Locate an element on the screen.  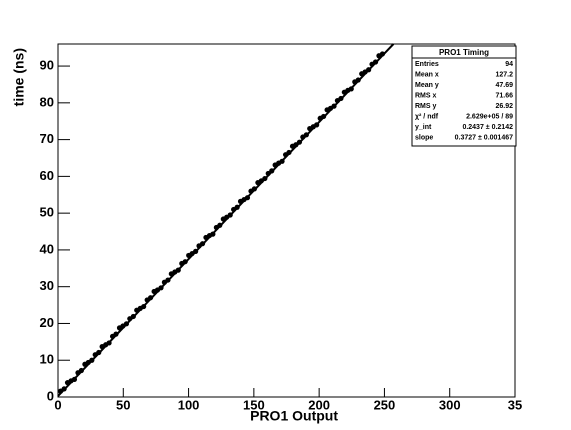
stats-value: 94 is located at coordinates (509, 64).